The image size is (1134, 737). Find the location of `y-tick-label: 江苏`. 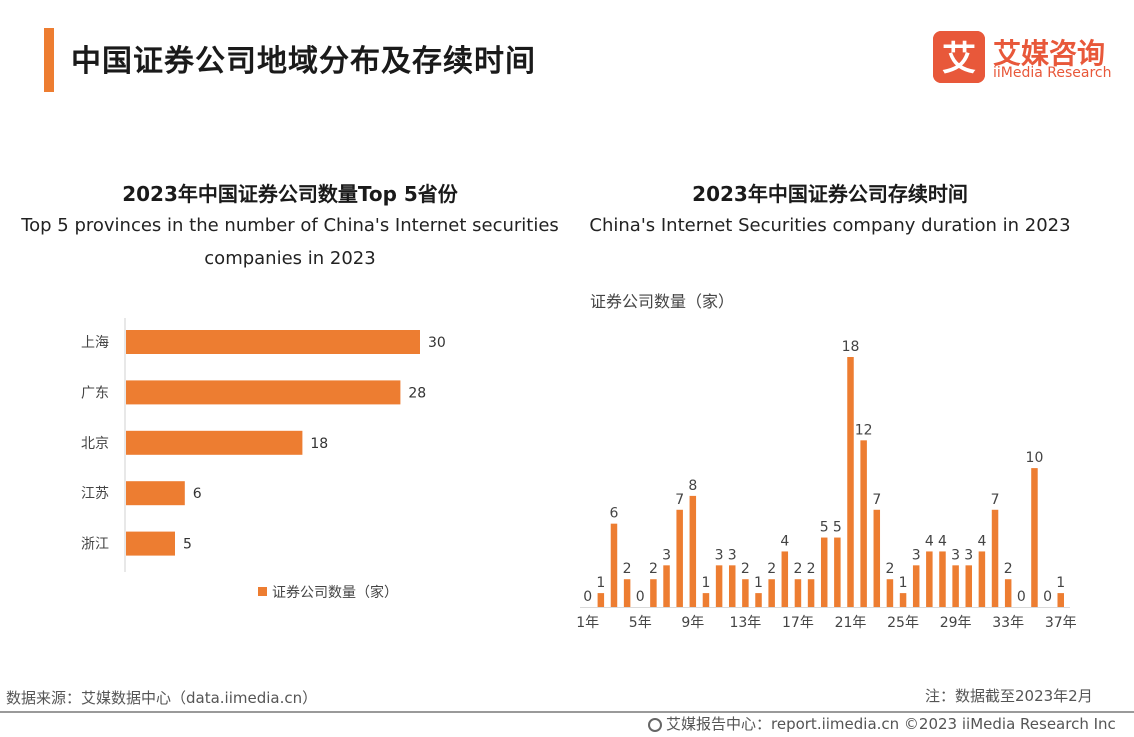

y-tick-label: 江苏 is located at coordinates (95, 494).